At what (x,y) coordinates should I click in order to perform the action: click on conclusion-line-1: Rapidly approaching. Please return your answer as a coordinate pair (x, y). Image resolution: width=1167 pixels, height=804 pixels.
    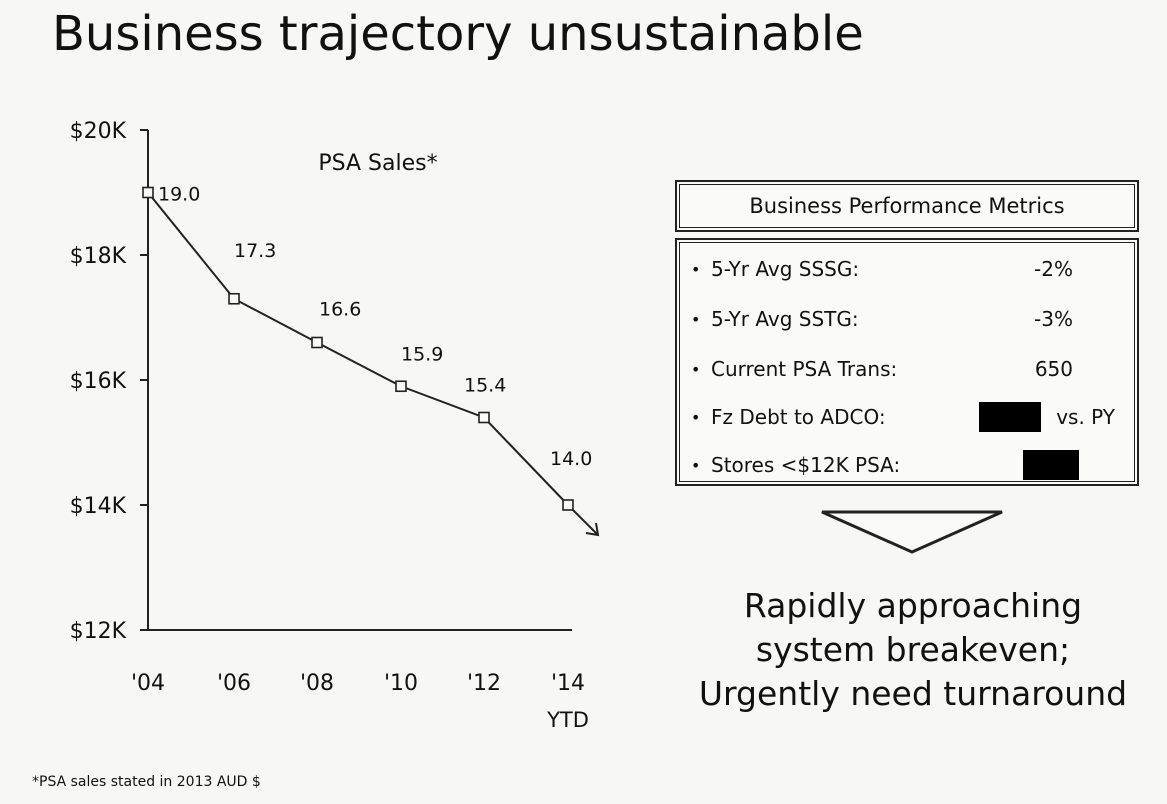
    Looking at the image, I should click on (913, 605).